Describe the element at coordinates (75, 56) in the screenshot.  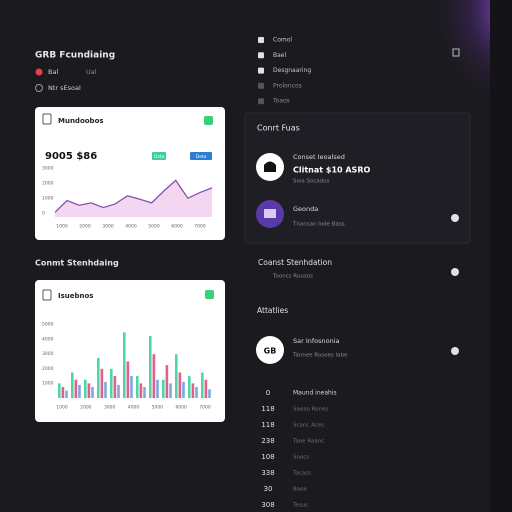
I see `left-title: GRB Fcundiaing` at that location.